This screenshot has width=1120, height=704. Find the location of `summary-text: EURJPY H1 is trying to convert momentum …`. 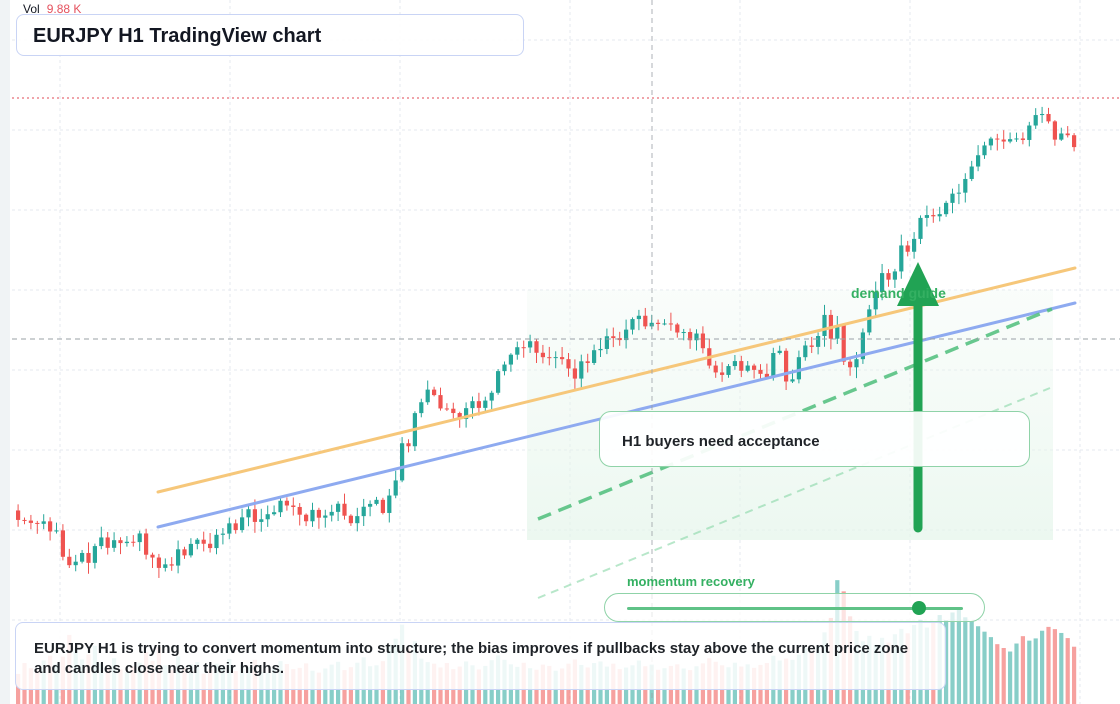

summary-text: EURJPY H1 is trying to convert momentum … is located at coordinates (471, 658).